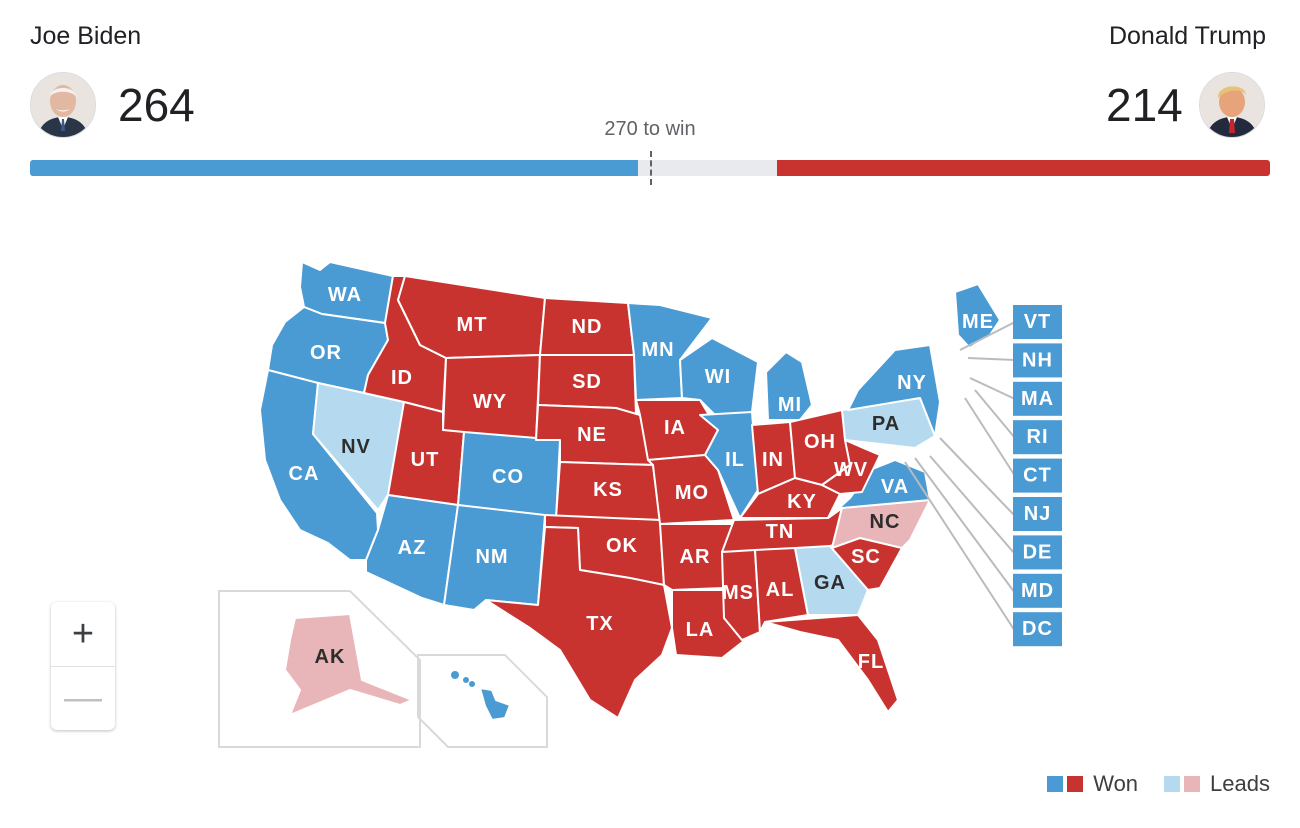 This screenshot has height=828, width=1300. I want to click on small-state-label-ri: RI, so click(1038, 437).